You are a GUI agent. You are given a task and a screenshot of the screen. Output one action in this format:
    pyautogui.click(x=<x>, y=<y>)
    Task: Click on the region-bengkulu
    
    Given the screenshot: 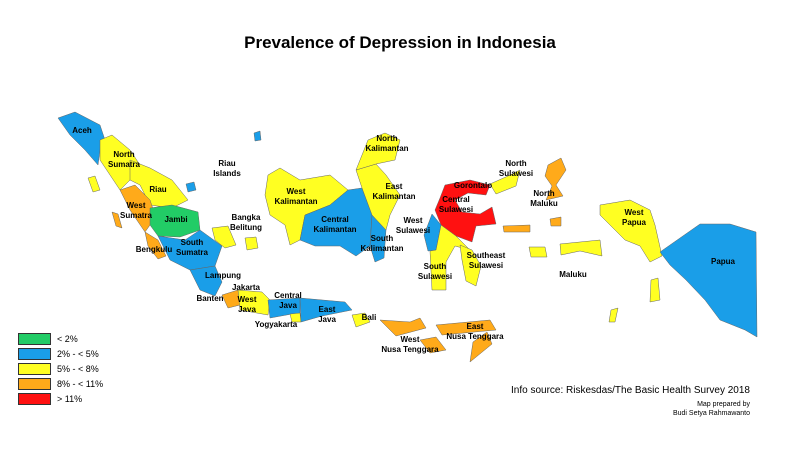 What is the action you would take?
    pyautogui.click(x=155, y=245)
    